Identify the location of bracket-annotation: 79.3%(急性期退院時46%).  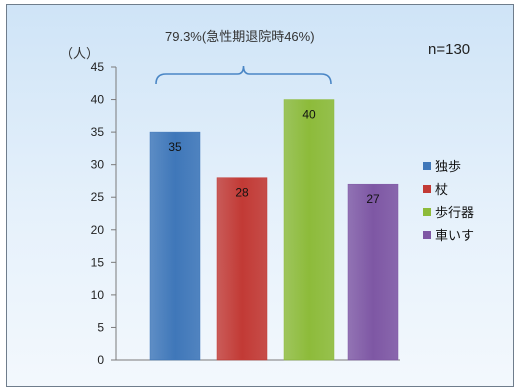
(240, 36).